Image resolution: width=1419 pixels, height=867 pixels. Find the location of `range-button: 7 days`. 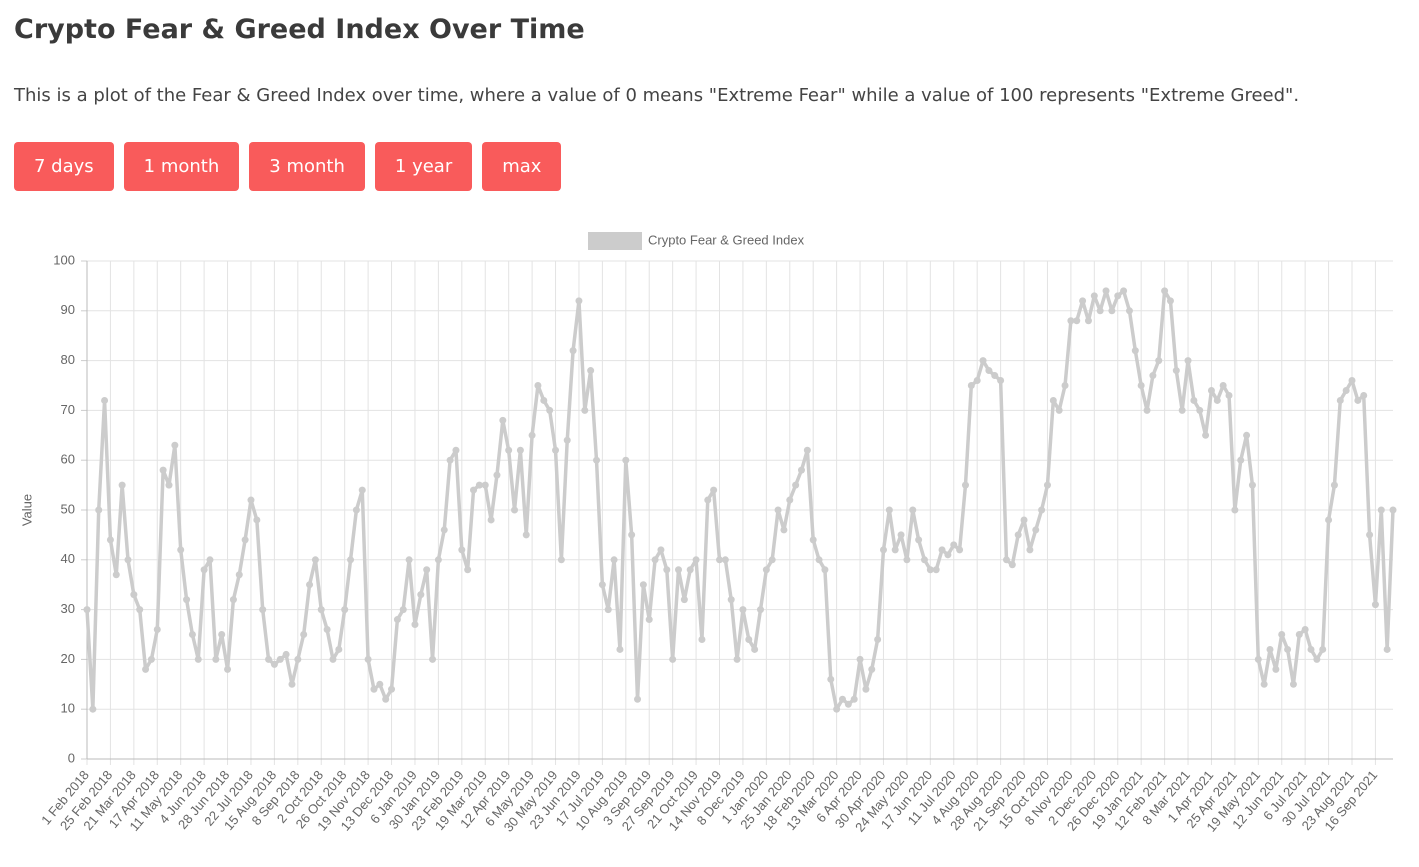

range-button: 7 days is located at coordinates (64, 166).